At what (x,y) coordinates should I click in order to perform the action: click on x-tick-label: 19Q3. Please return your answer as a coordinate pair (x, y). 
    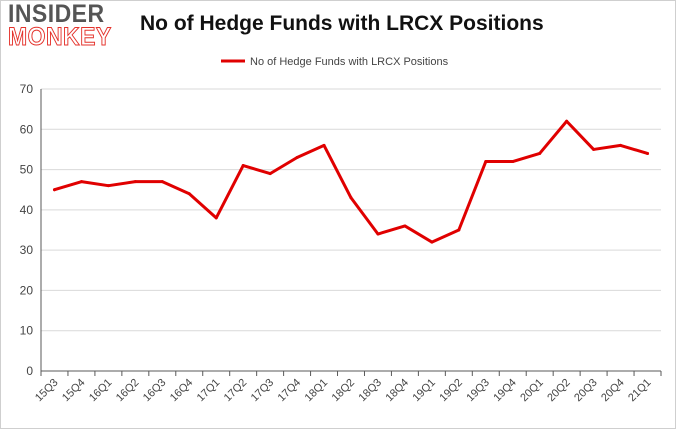
    Looking at the image, I should click on (478, 391).